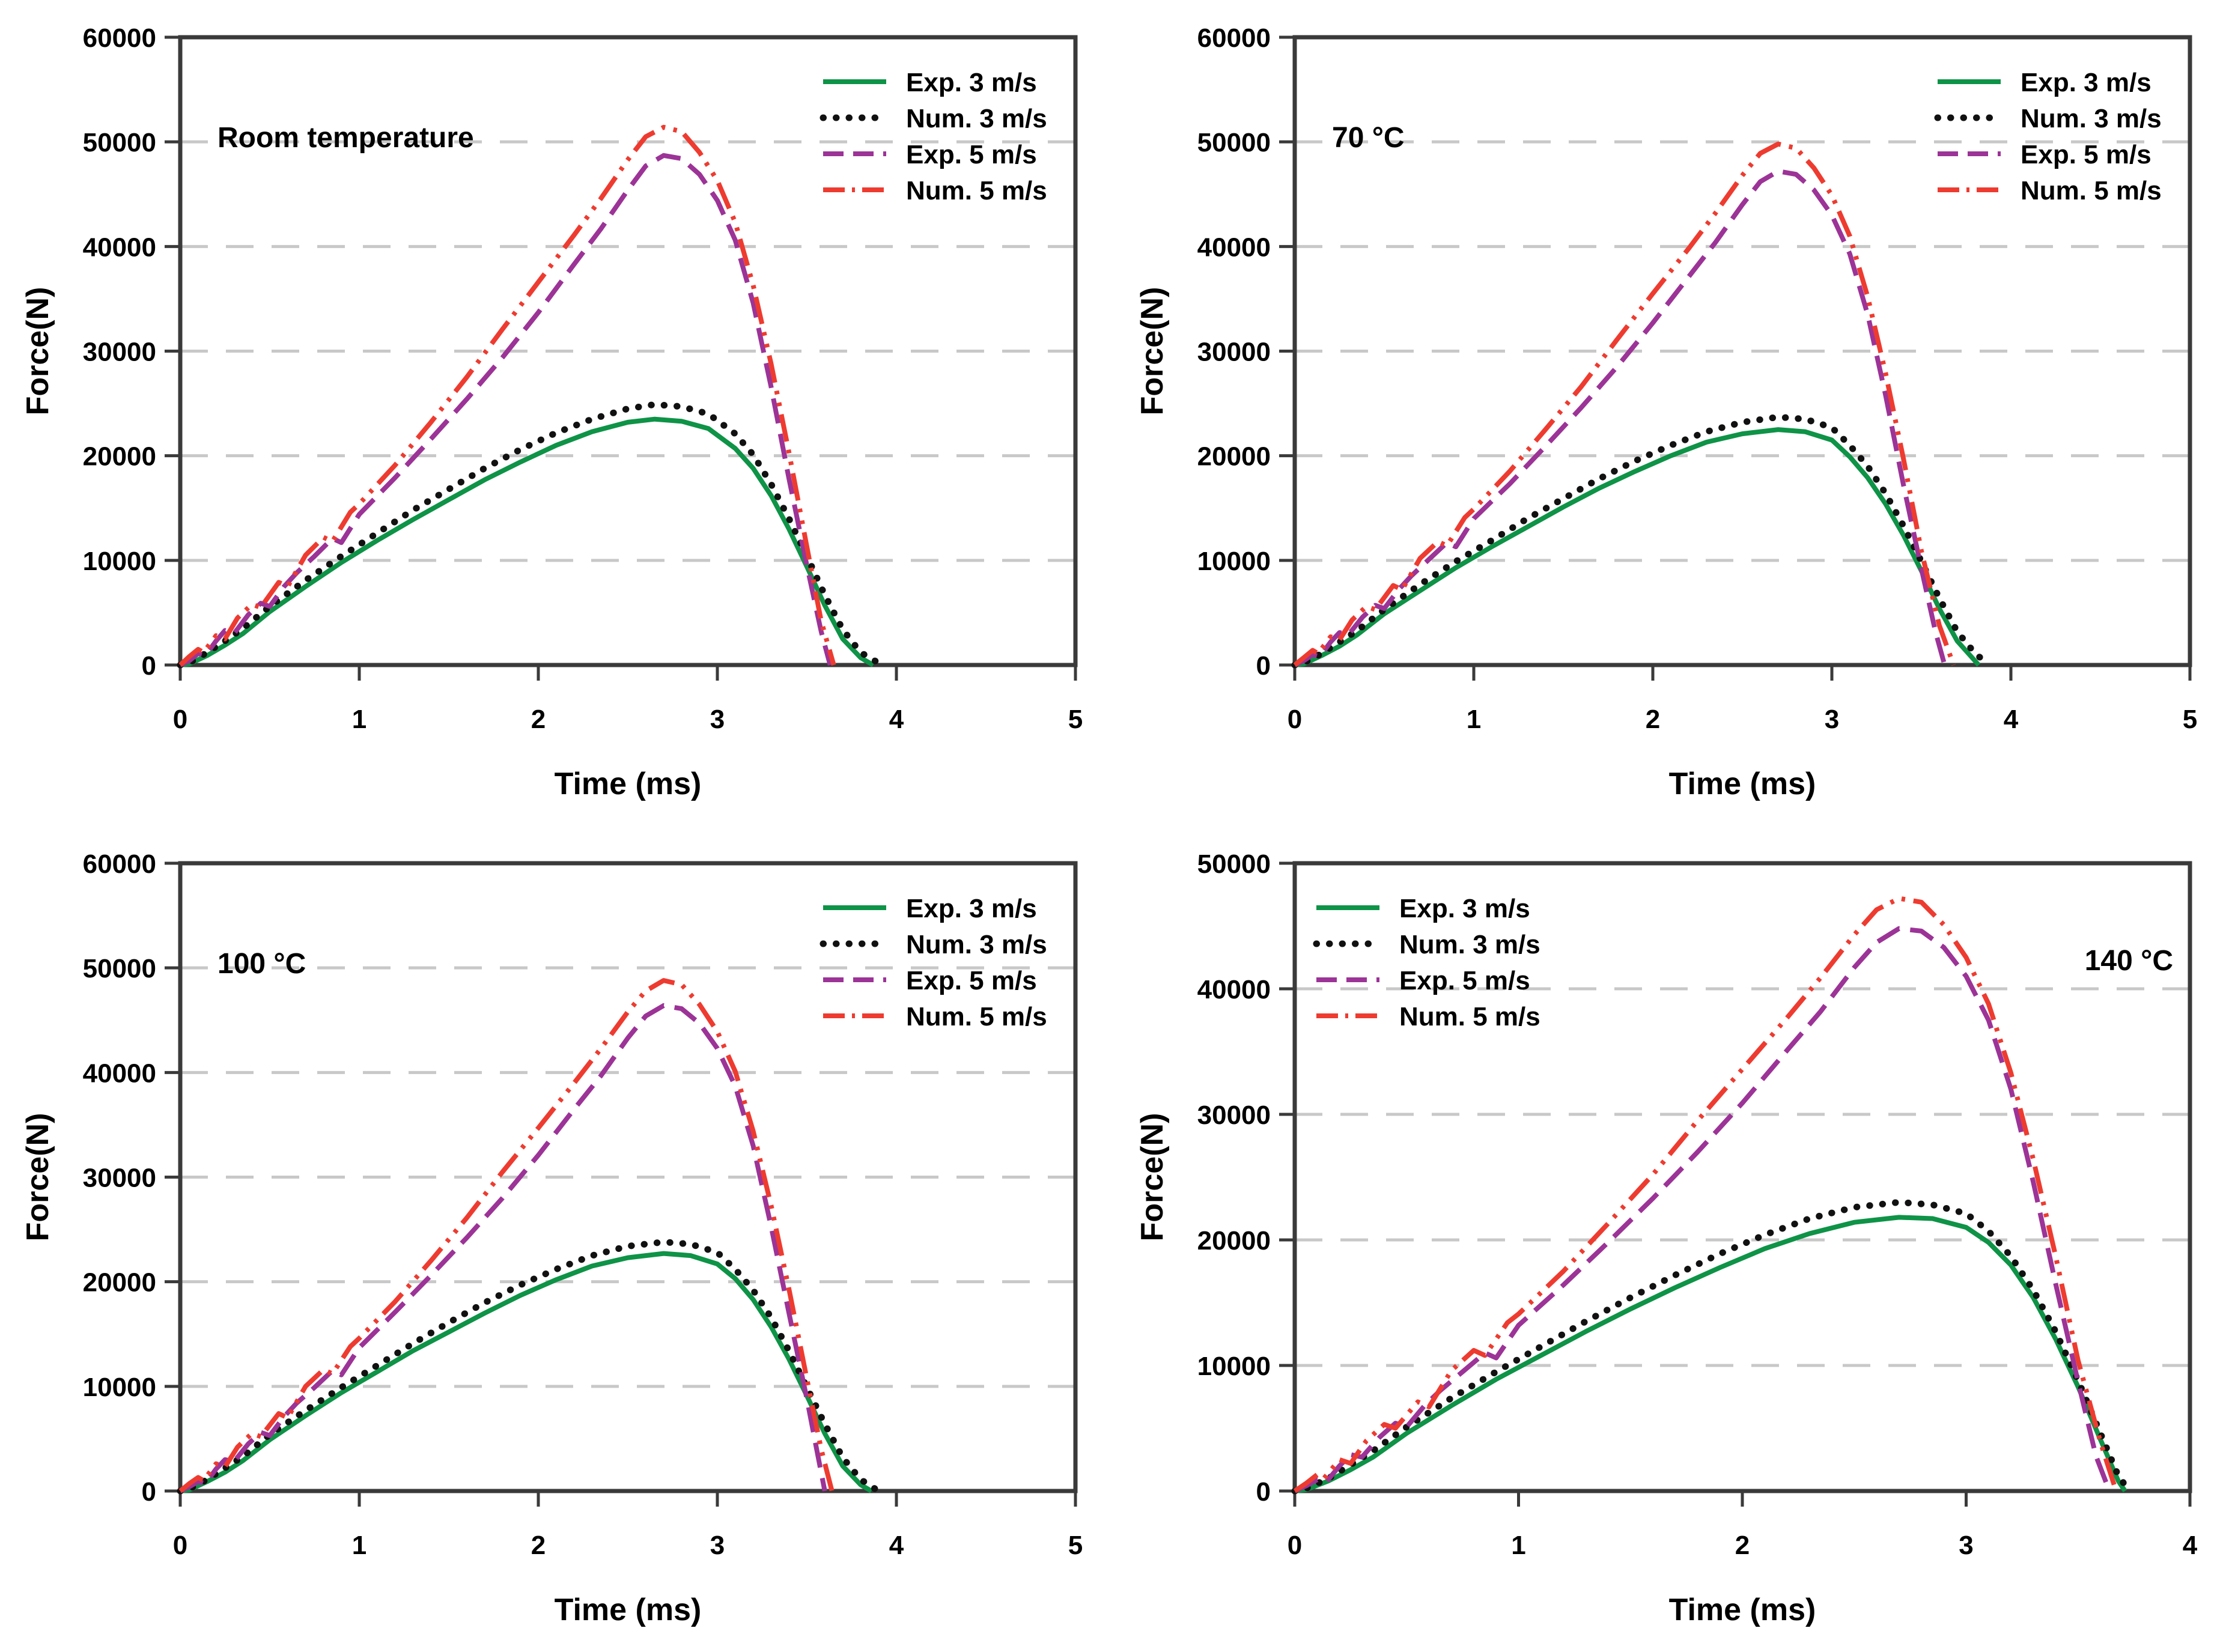  Describe the element at coordinates (119, 561) in the screenshot. I see `y-tick-label: 10000` at that location.